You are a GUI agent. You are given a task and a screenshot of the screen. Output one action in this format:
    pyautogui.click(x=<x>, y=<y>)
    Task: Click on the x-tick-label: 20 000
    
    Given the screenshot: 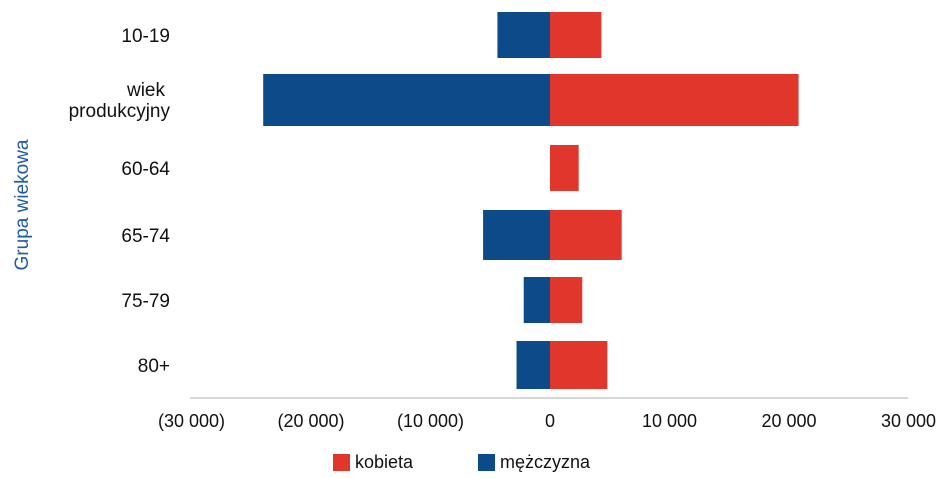 What is the action you would take?
    pyautogui.click(x=788, y=421)
    